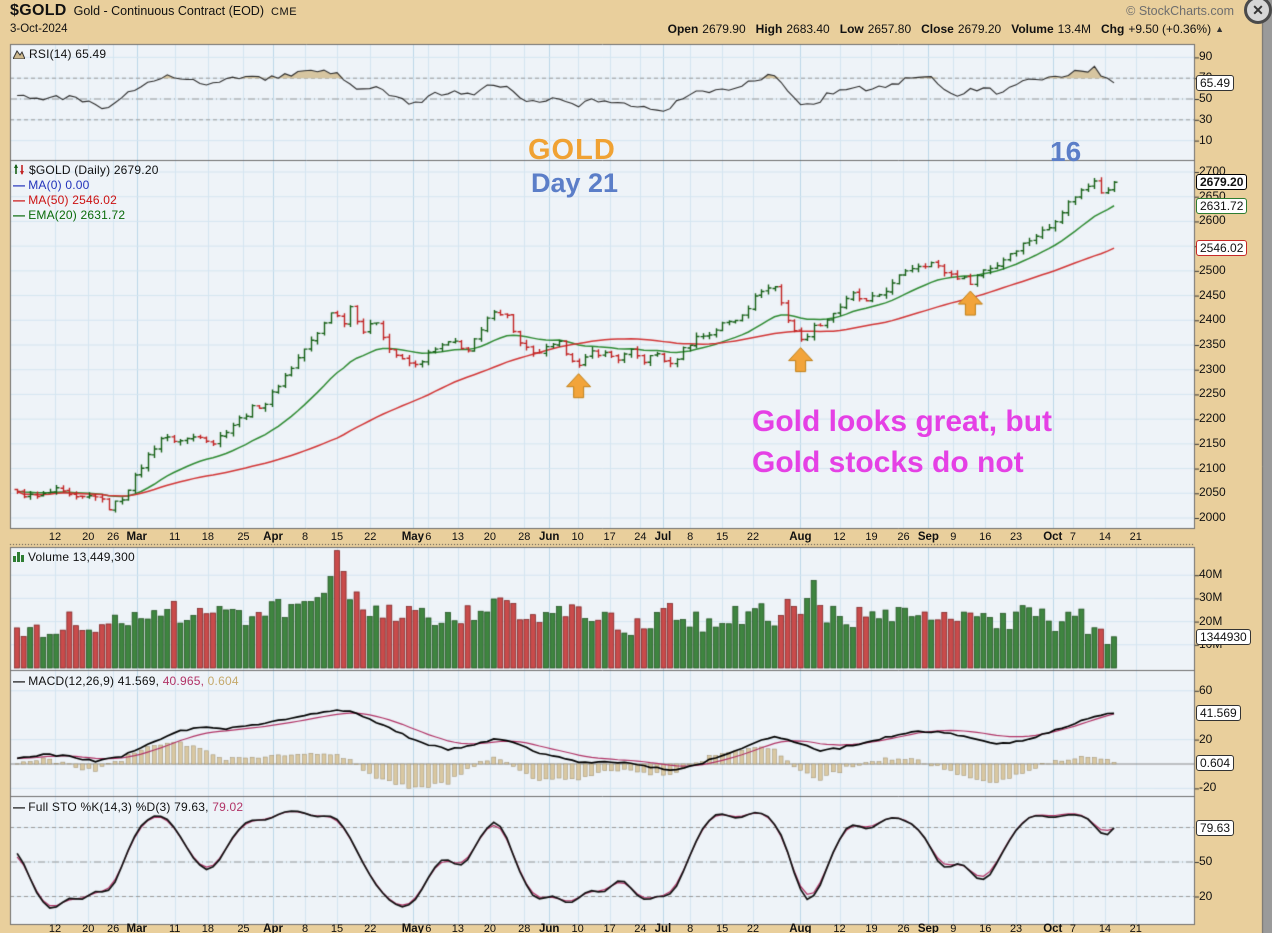  What do you see at coordinates (153, 11) in the screenshot?
I see `chart-header: $GOLD Gold - Continuous Contract (EOD) CME` at bounding box center [153, 11].